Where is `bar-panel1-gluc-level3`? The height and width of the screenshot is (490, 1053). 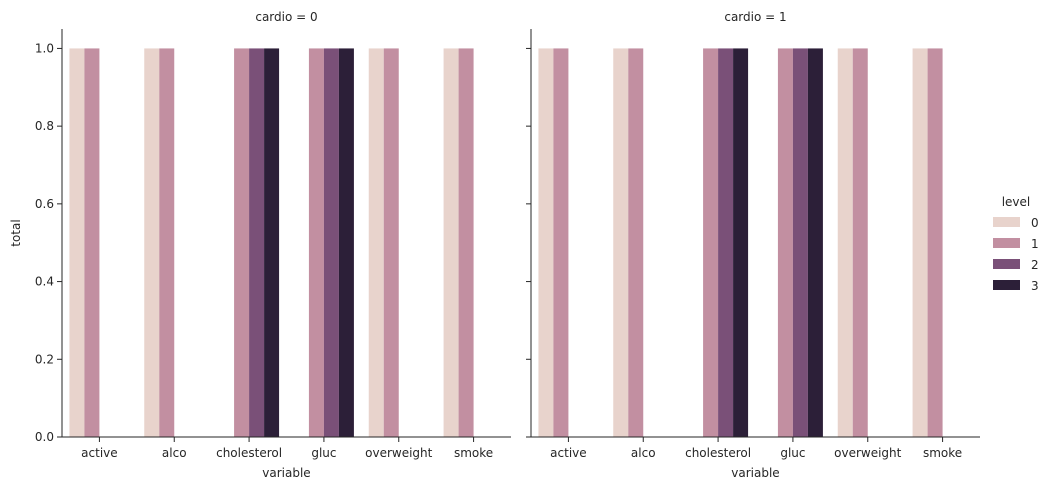 bar-panel1-gluc-level3 is located at coordinates (815, 243).